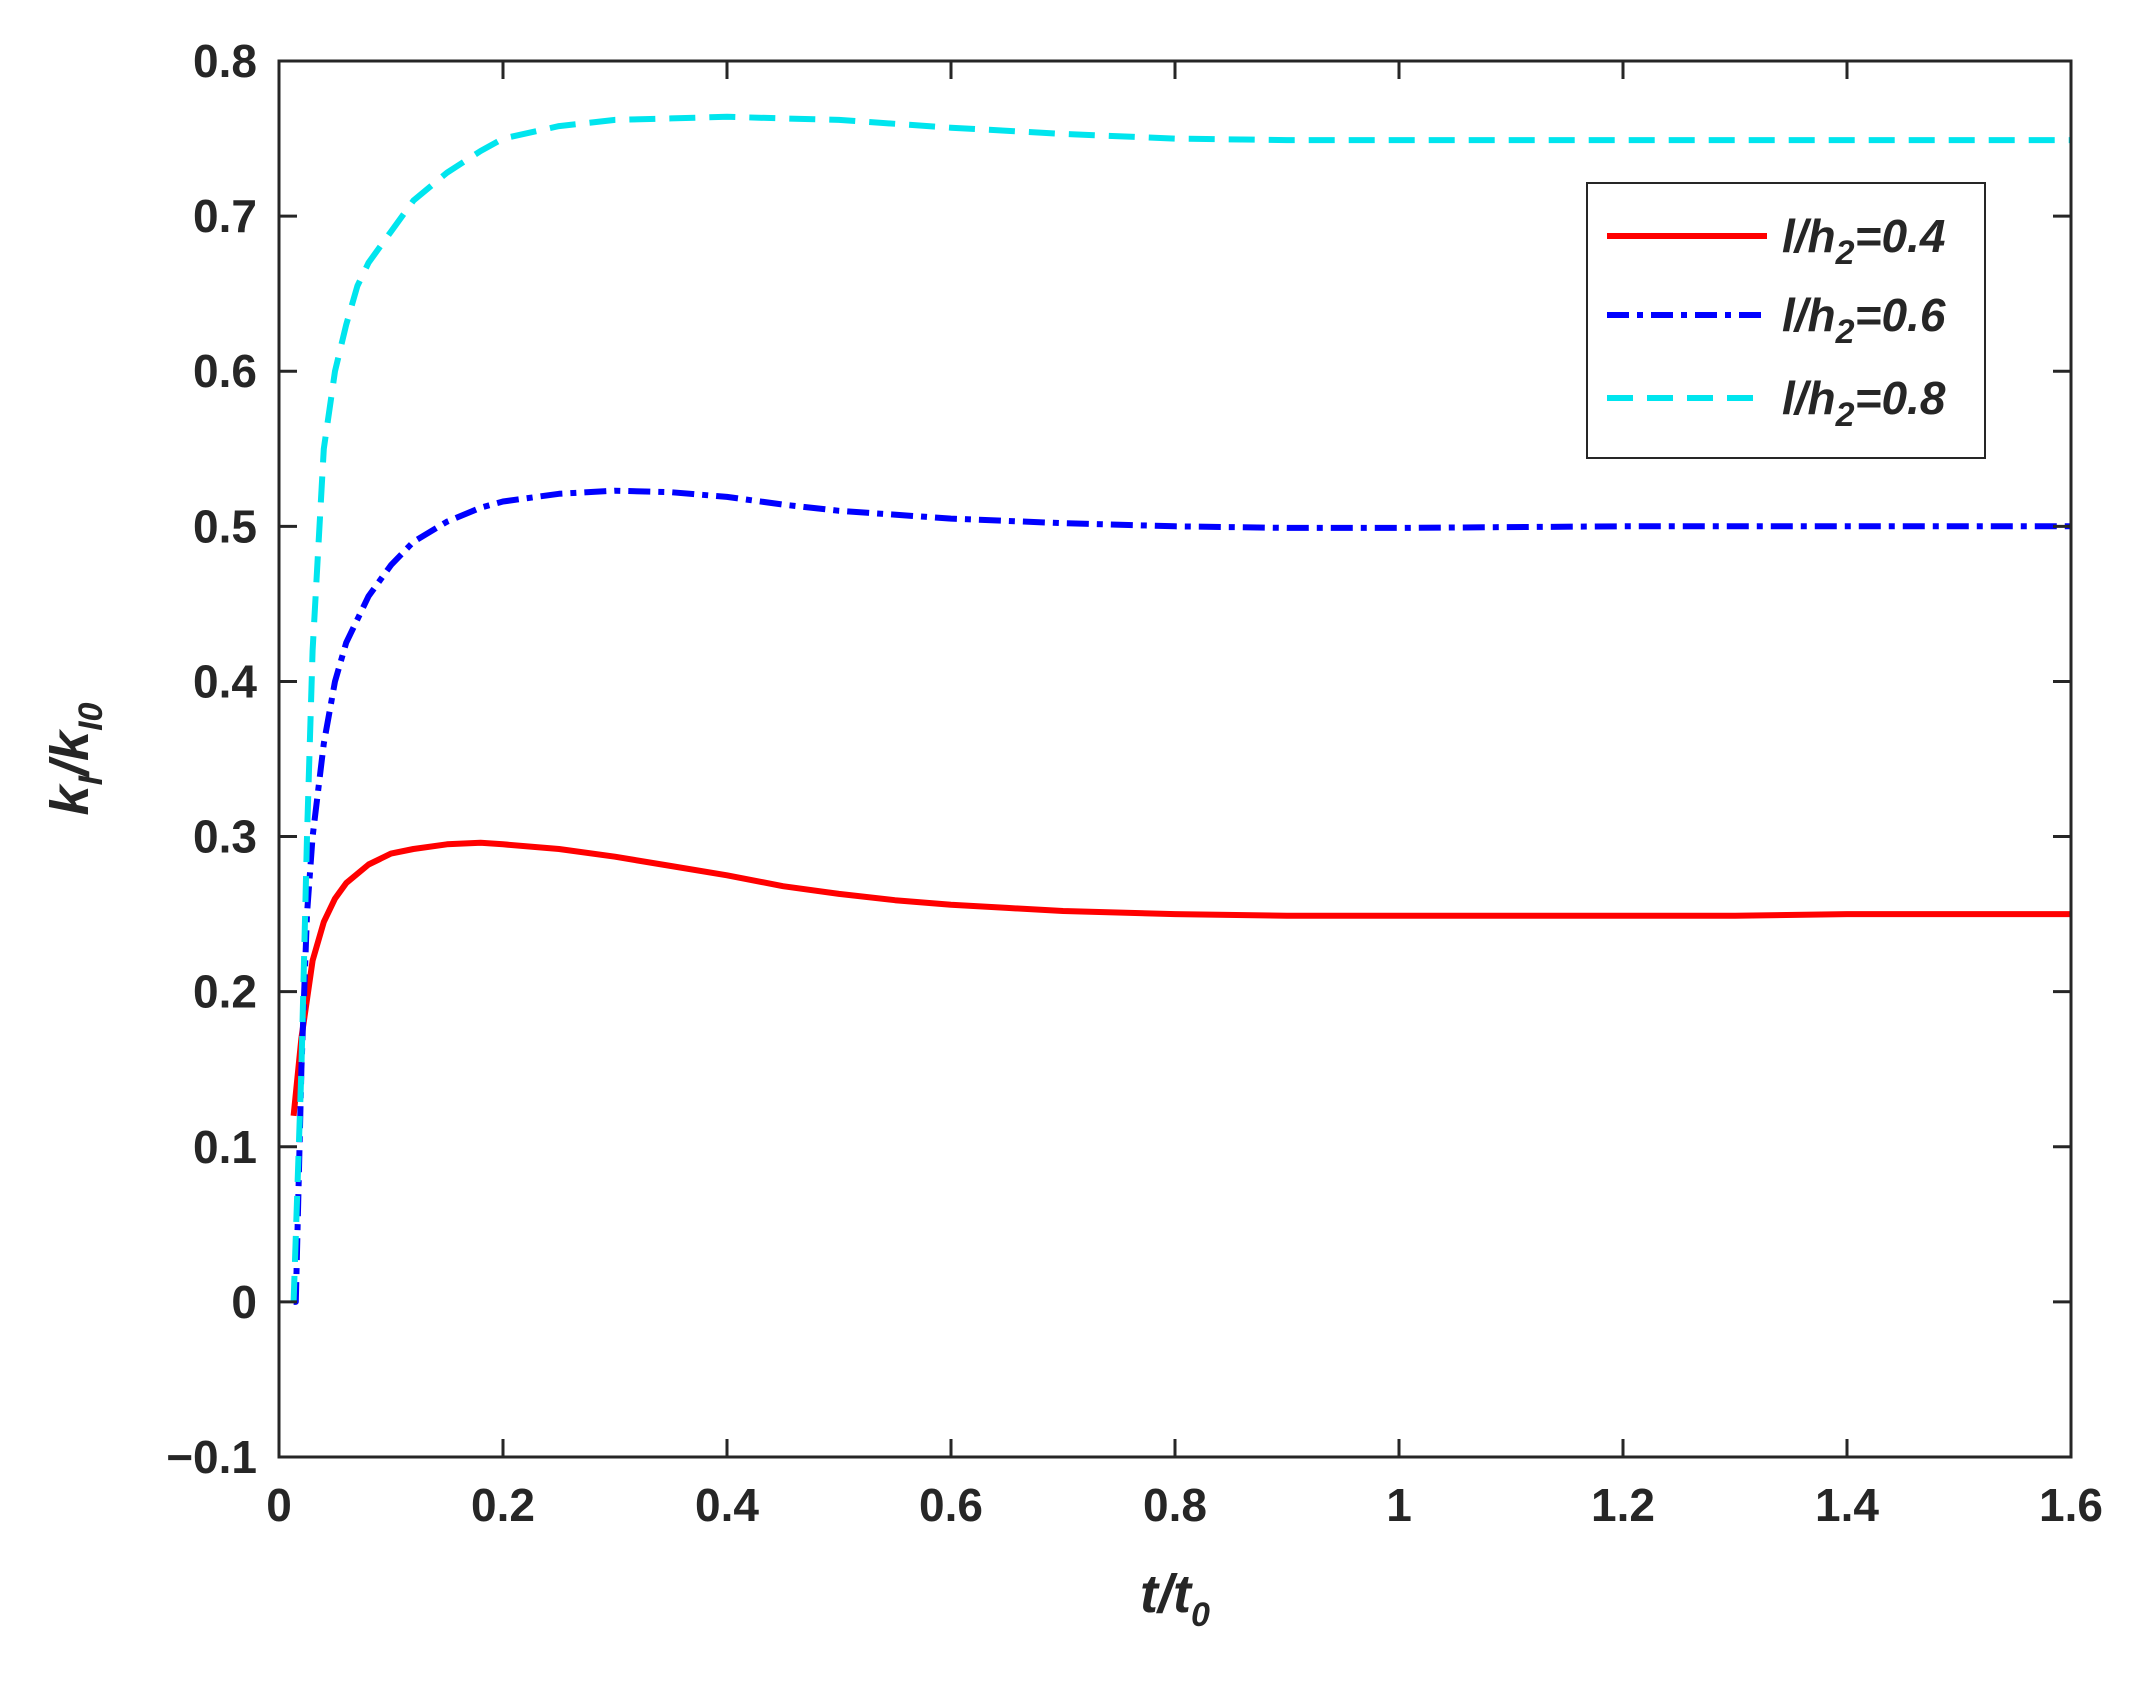 This screenshot has width=2134, height=1682. What do you see at coordinates (1864, 320) in the screenshot?
I see `legend-label-series-2: l/h2=0.6` at bounding box center [1864, 320].